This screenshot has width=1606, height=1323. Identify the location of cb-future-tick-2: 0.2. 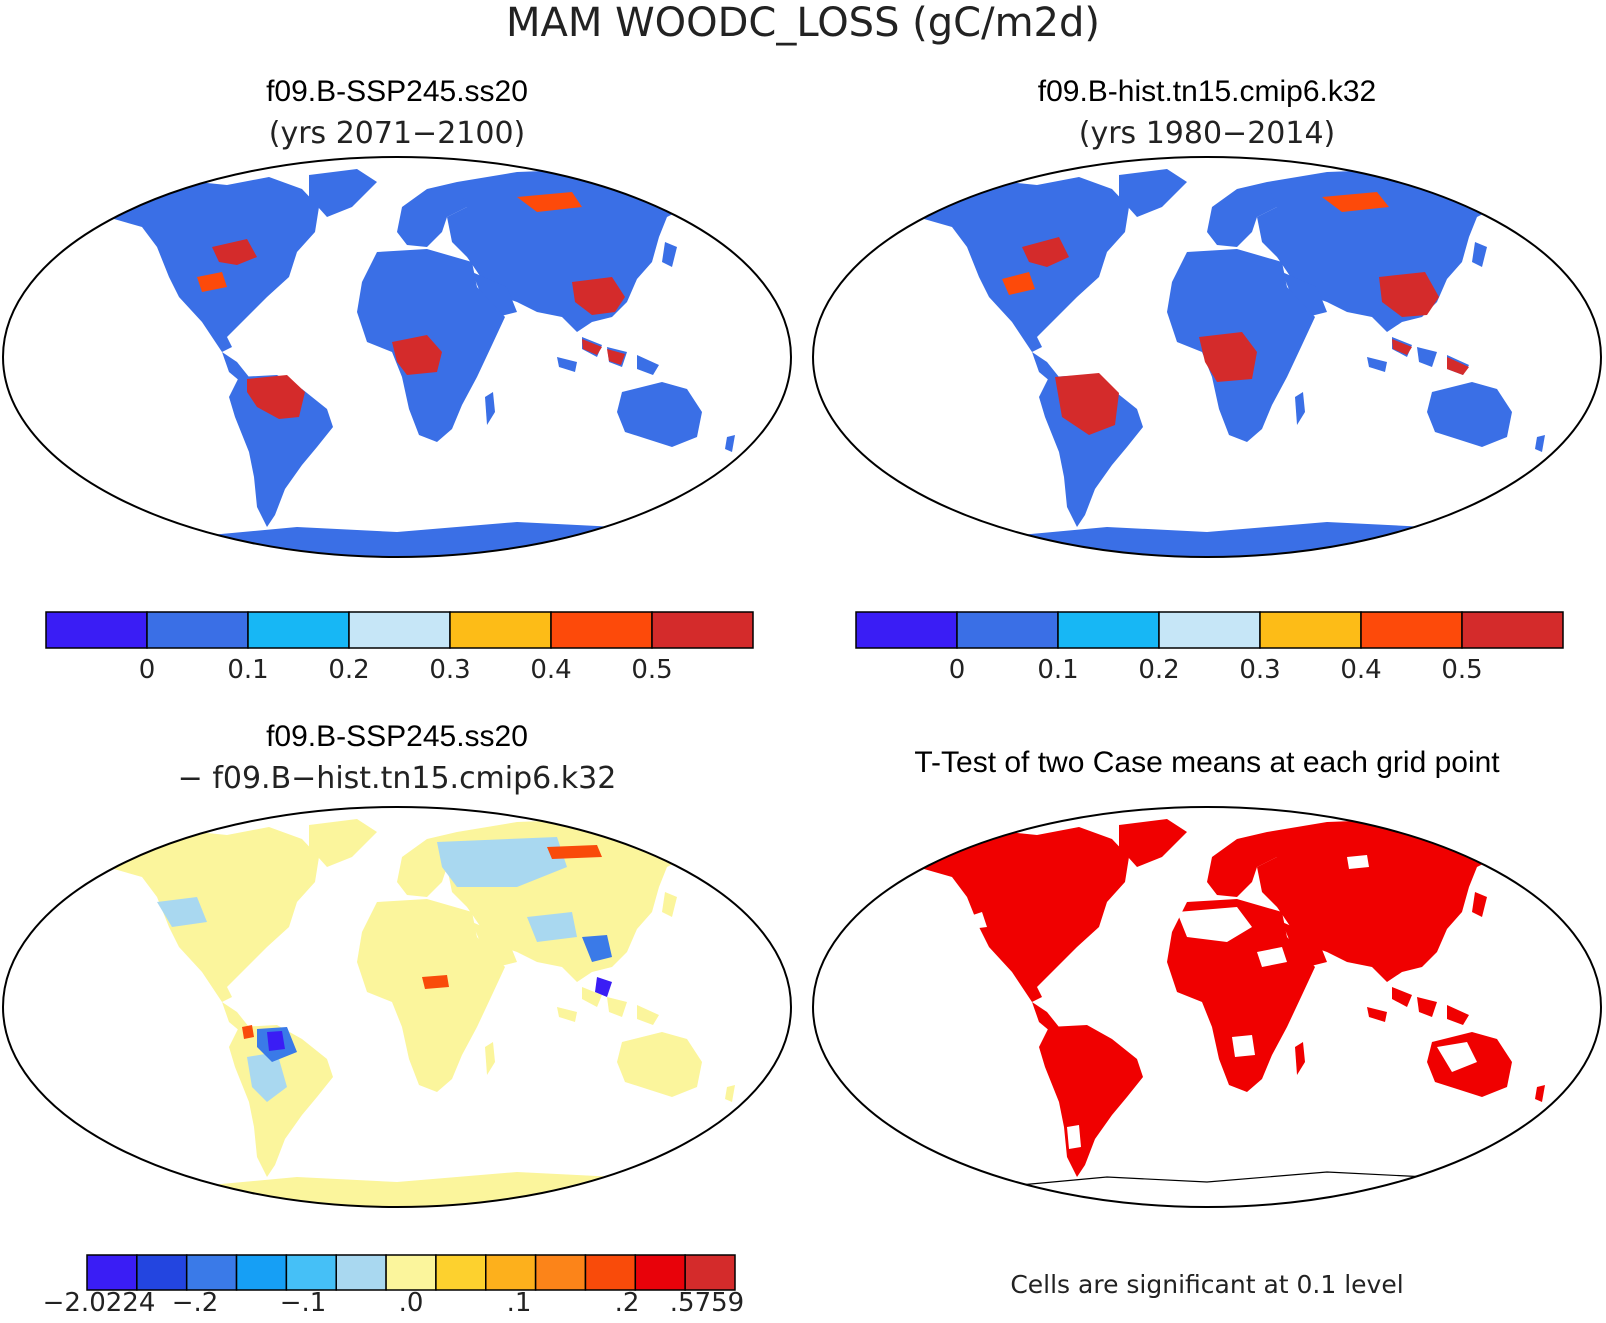
(348, 670).